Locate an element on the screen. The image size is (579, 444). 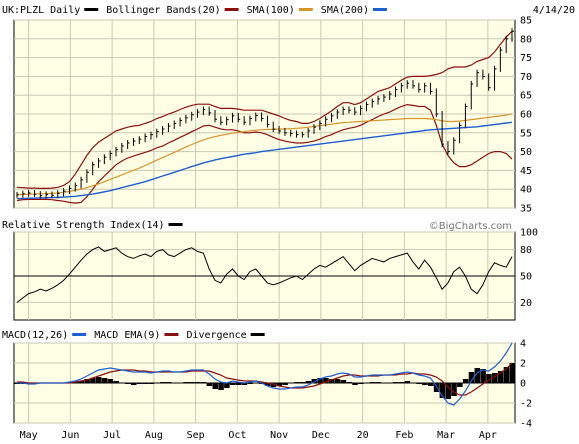
macd-legend-label-0: MACD(12,26) is located at coordinates (35, 335).